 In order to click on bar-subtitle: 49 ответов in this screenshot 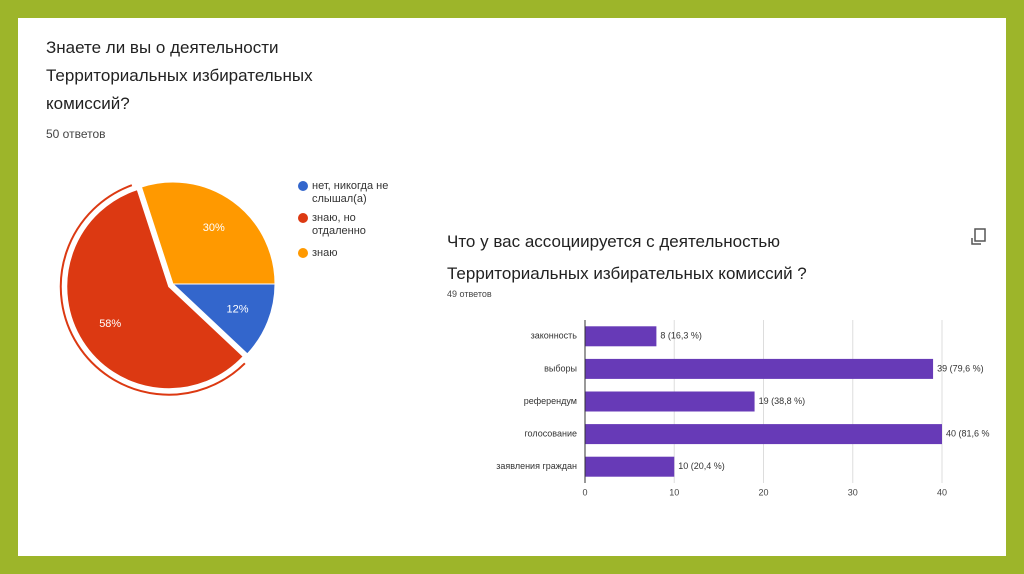, I will do `click(469, 294)`.